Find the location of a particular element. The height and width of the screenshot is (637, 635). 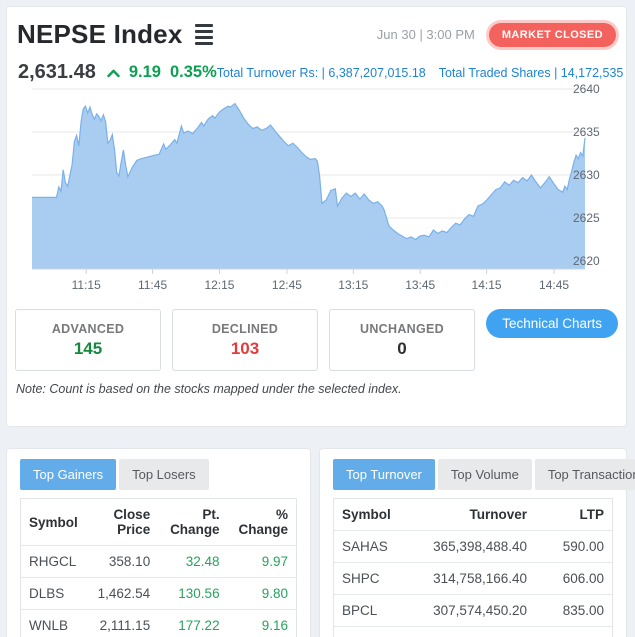

table-row: SHPC 314,758,166.40 606.00 is located at coordinates (473, 578).